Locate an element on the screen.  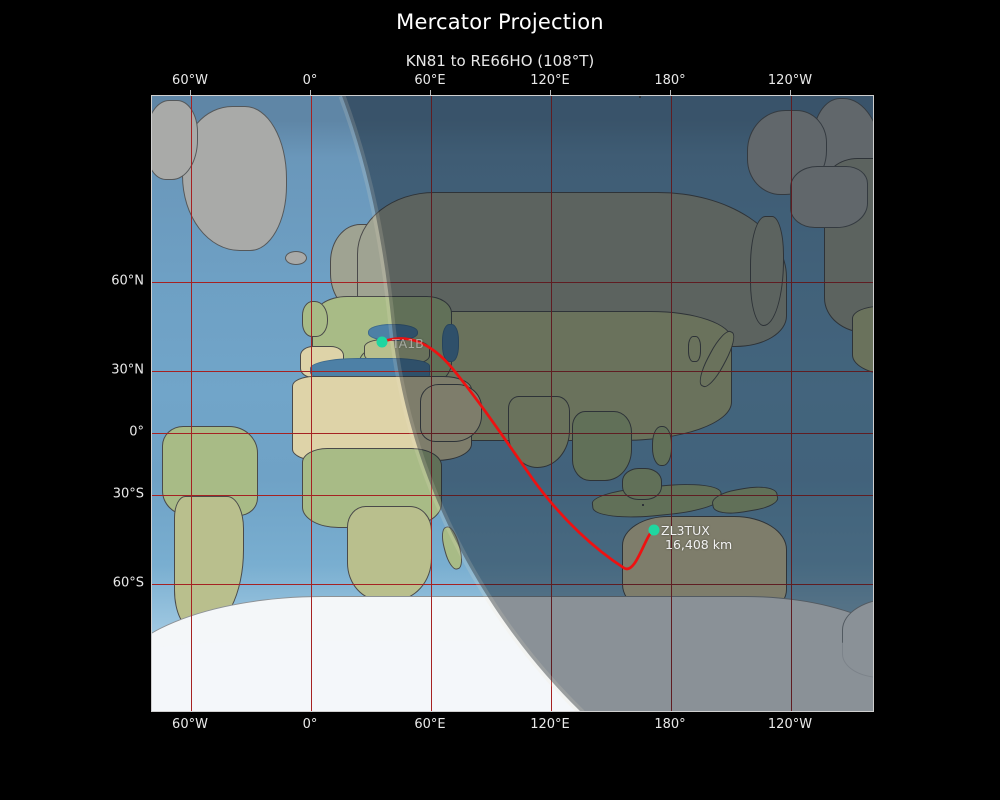
parallel-30S is located at coordinates (512, 495).